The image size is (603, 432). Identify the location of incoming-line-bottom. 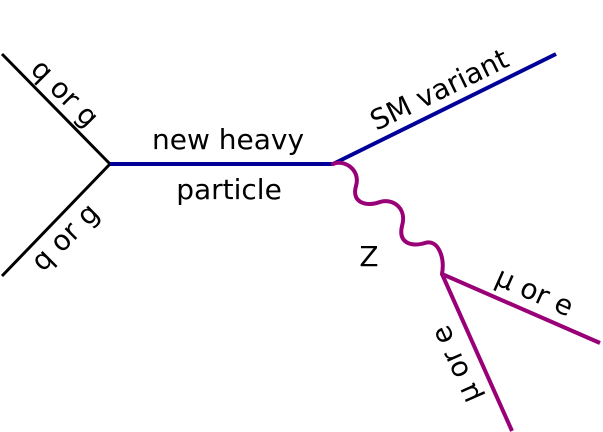
(56, 220).